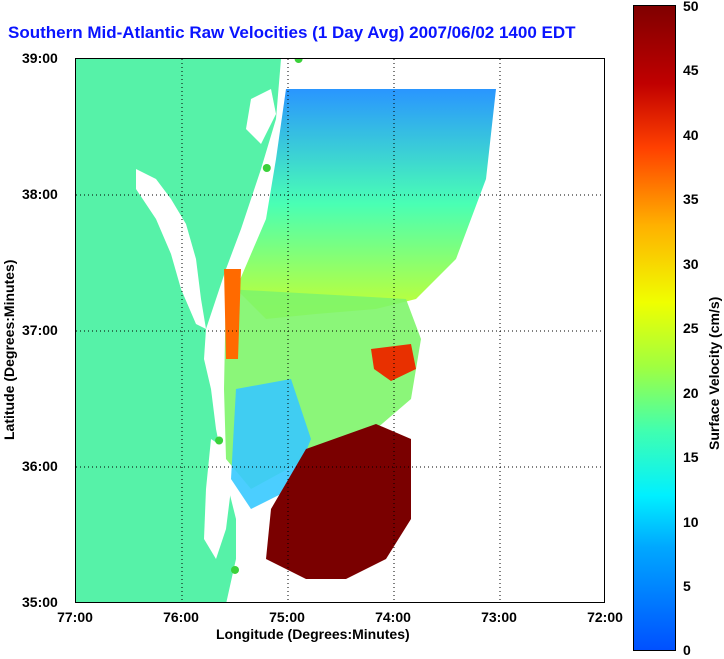 Image resolution: width=724 pixels, height=659 pixels. Describe the element at coordinates (499, 617) in the screenshot. I see `x-tick: 73:00` at that location.